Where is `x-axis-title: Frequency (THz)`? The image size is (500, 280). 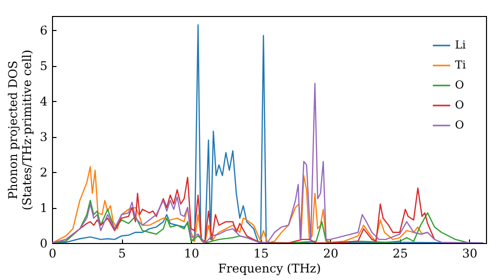 x-axis-title: Frequency (THz) is located at coordinates (269, 269).